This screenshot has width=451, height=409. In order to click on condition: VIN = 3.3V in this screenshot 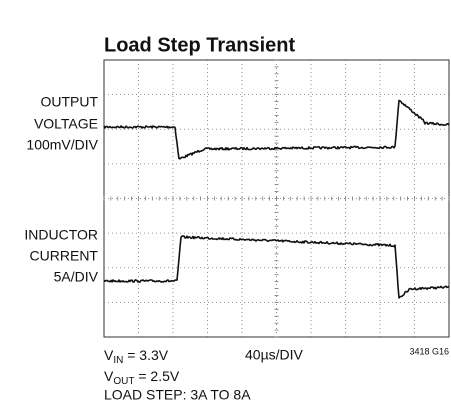, I will do `click(136, 356)`.